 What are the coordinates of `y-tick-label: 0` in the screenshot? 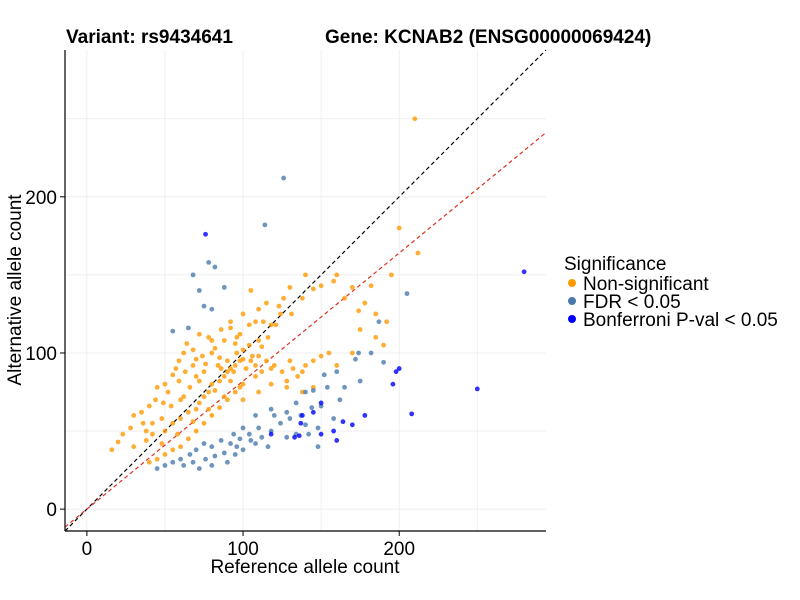 It's located at (51, 510).